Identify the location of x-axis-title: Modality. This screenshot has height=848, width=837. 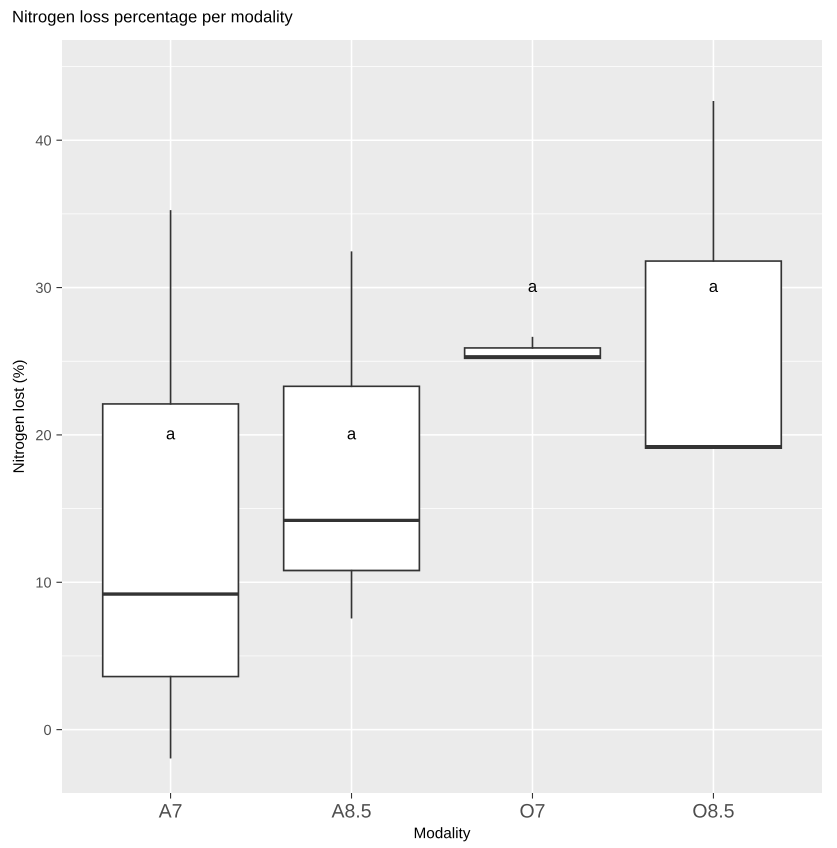
(442, 834).